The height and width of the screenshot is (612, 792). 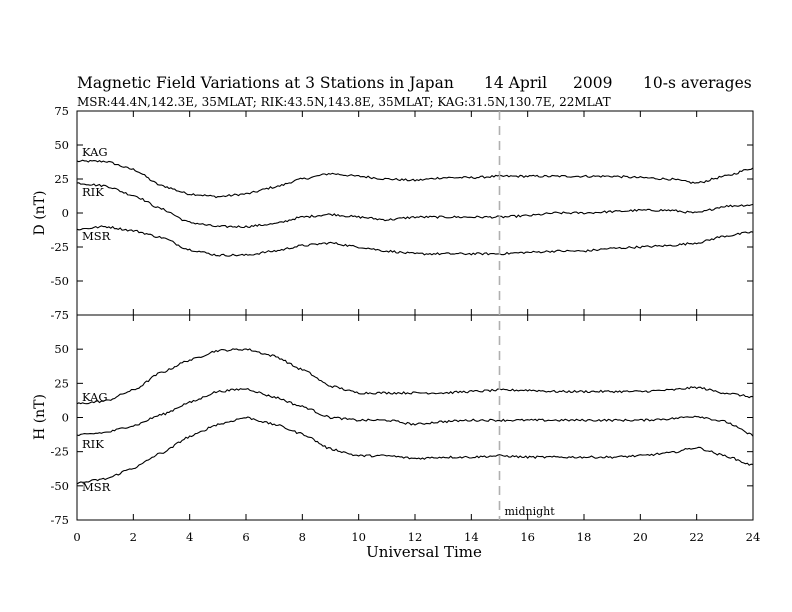 I want to click on y-tick-label: 75, so click(x=61, y=111).